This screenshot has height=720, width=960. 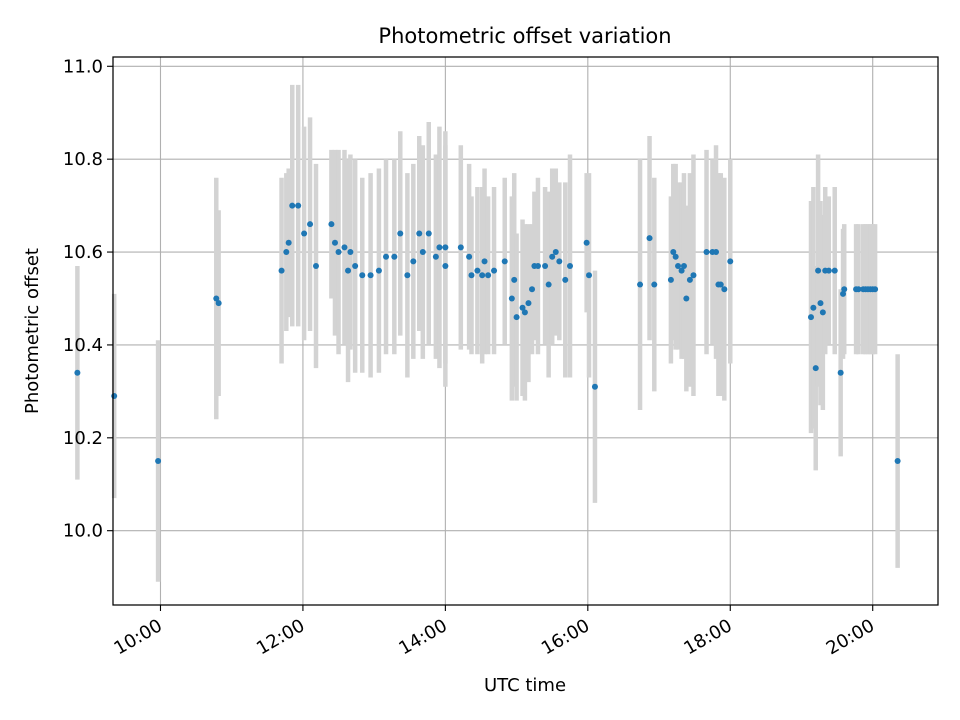 What do you see at coordinates (83, 438) in the screenshot?
I see `y-tick-label: 10.2` at bounding box center [83, 438].